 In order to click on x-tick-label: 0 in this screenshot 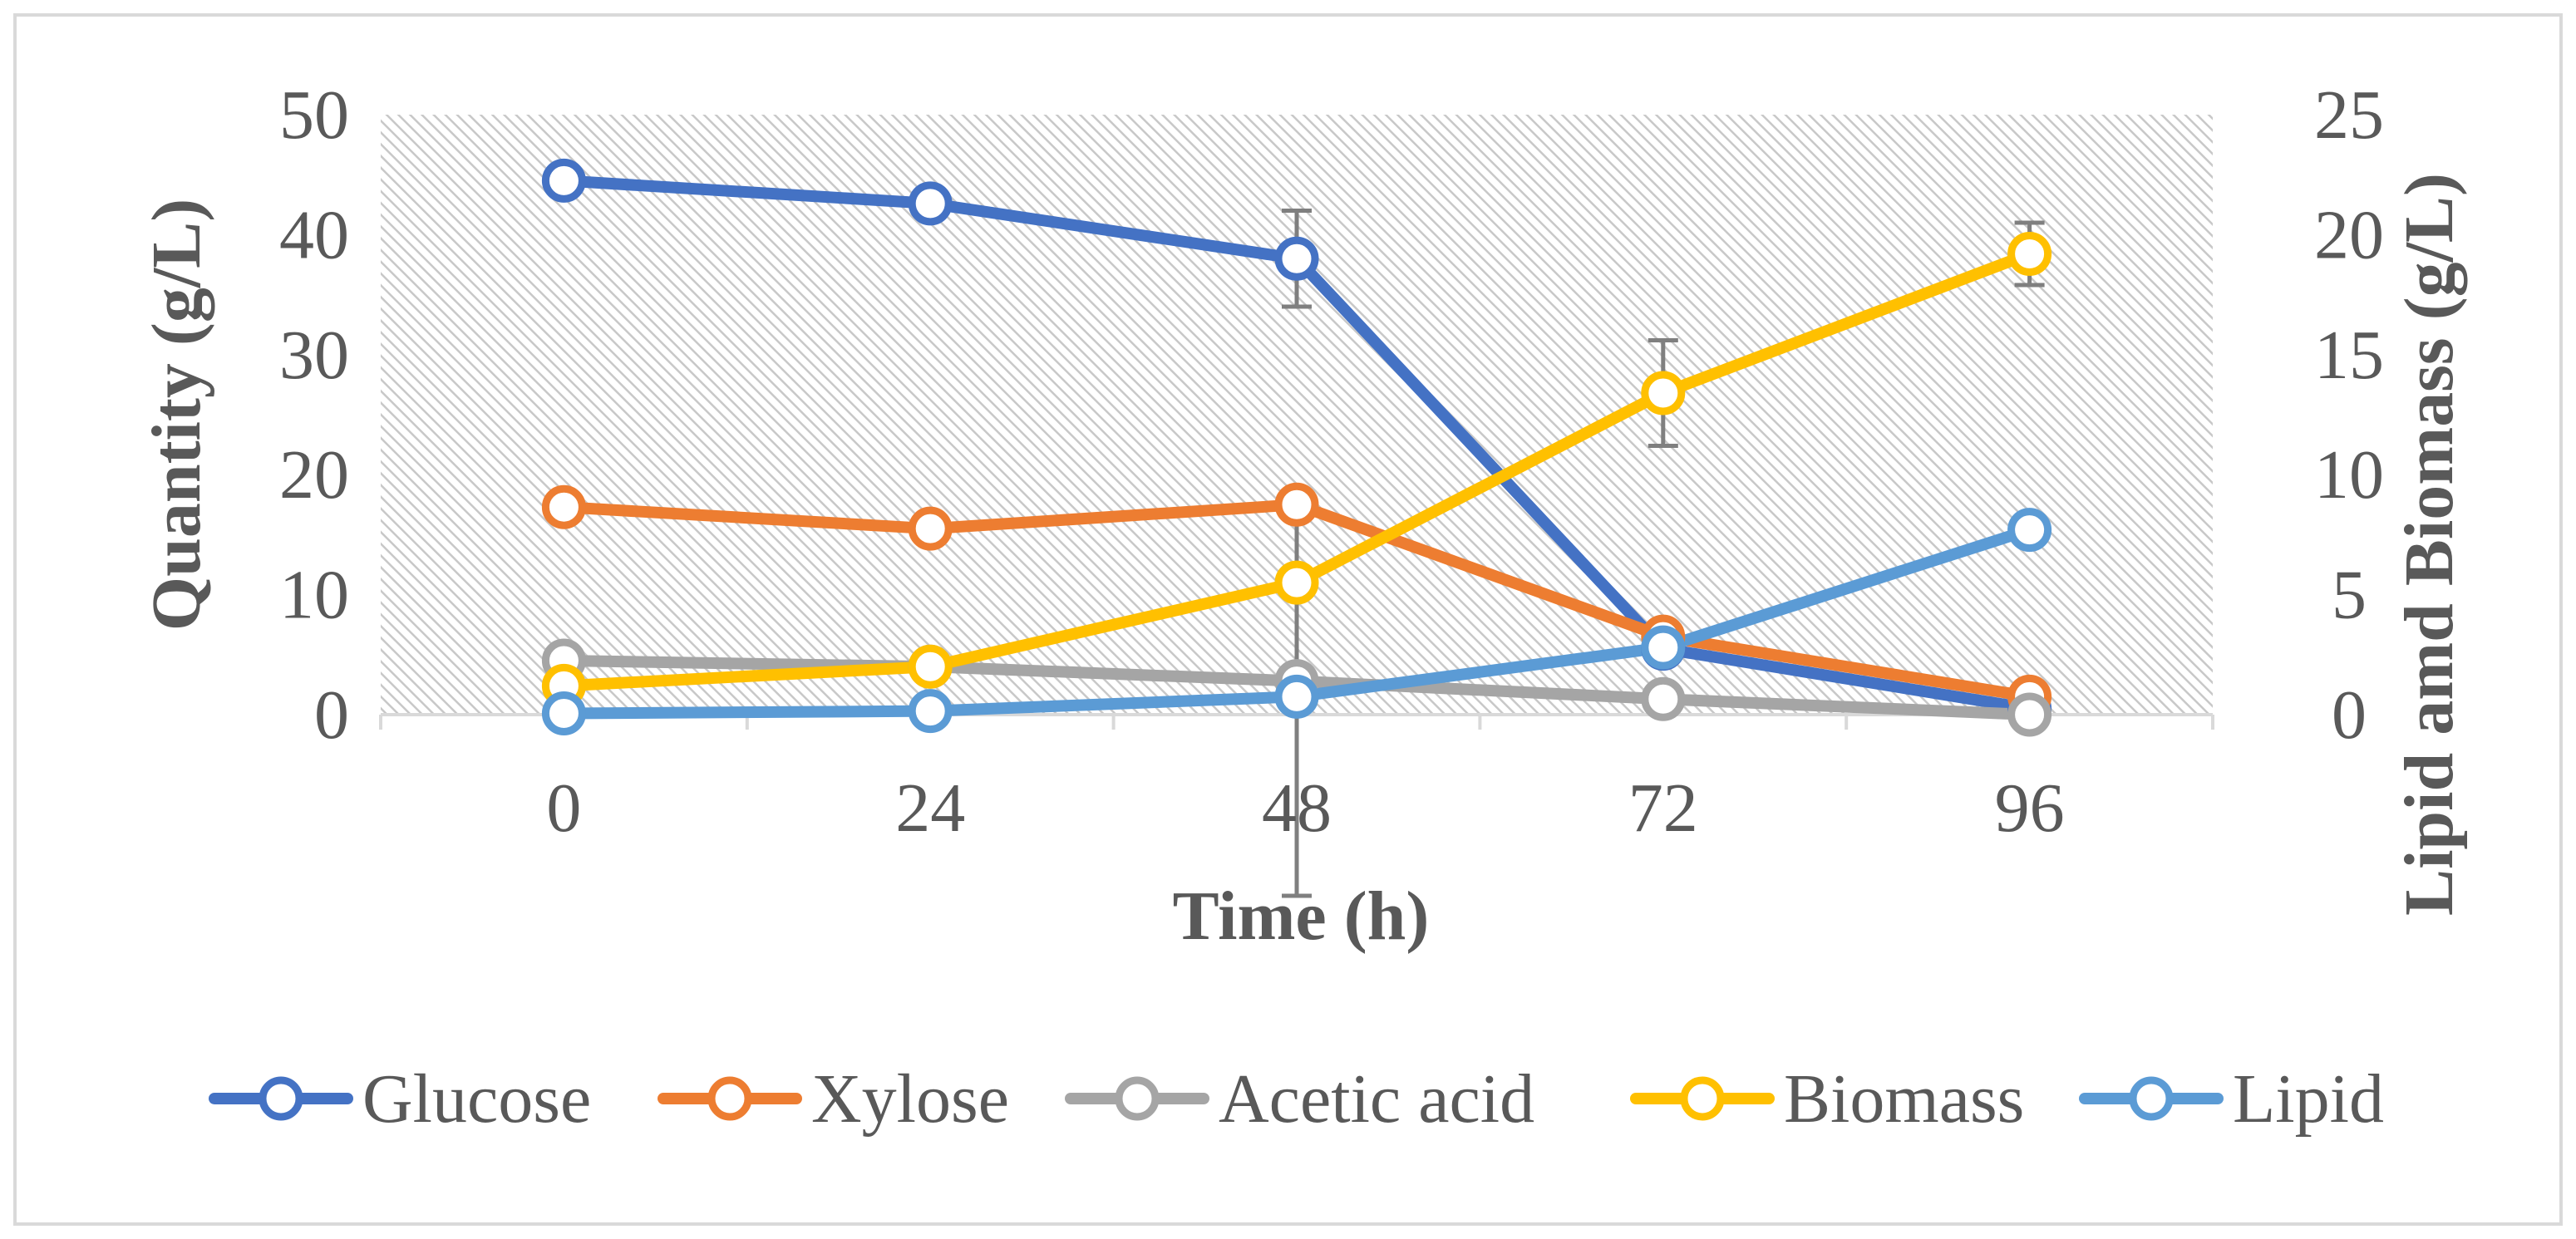, I will do `click(563, 808)`.